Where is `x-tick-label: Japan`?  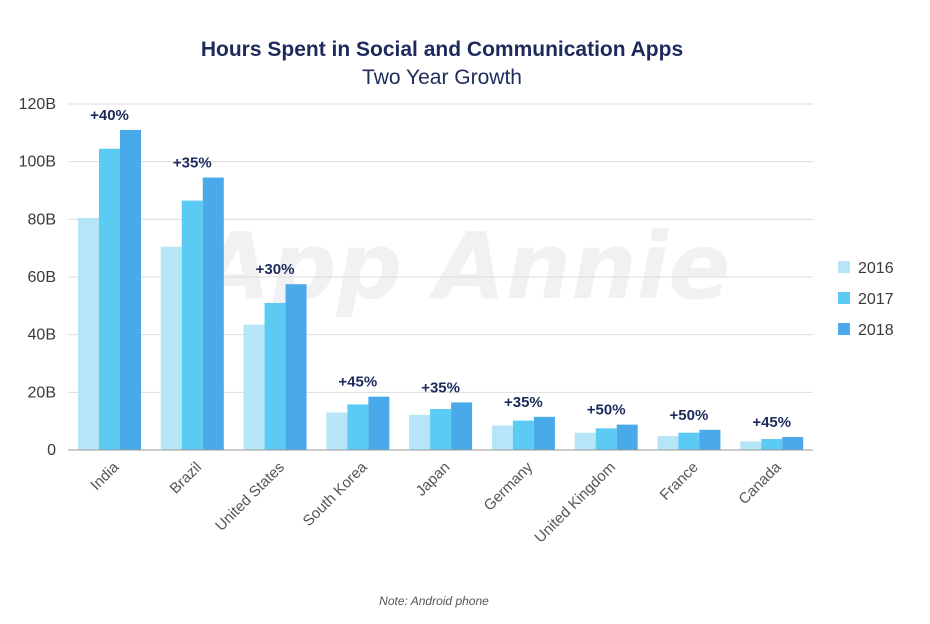 x-tick-label: Japan is located at coordinates (433, 479).